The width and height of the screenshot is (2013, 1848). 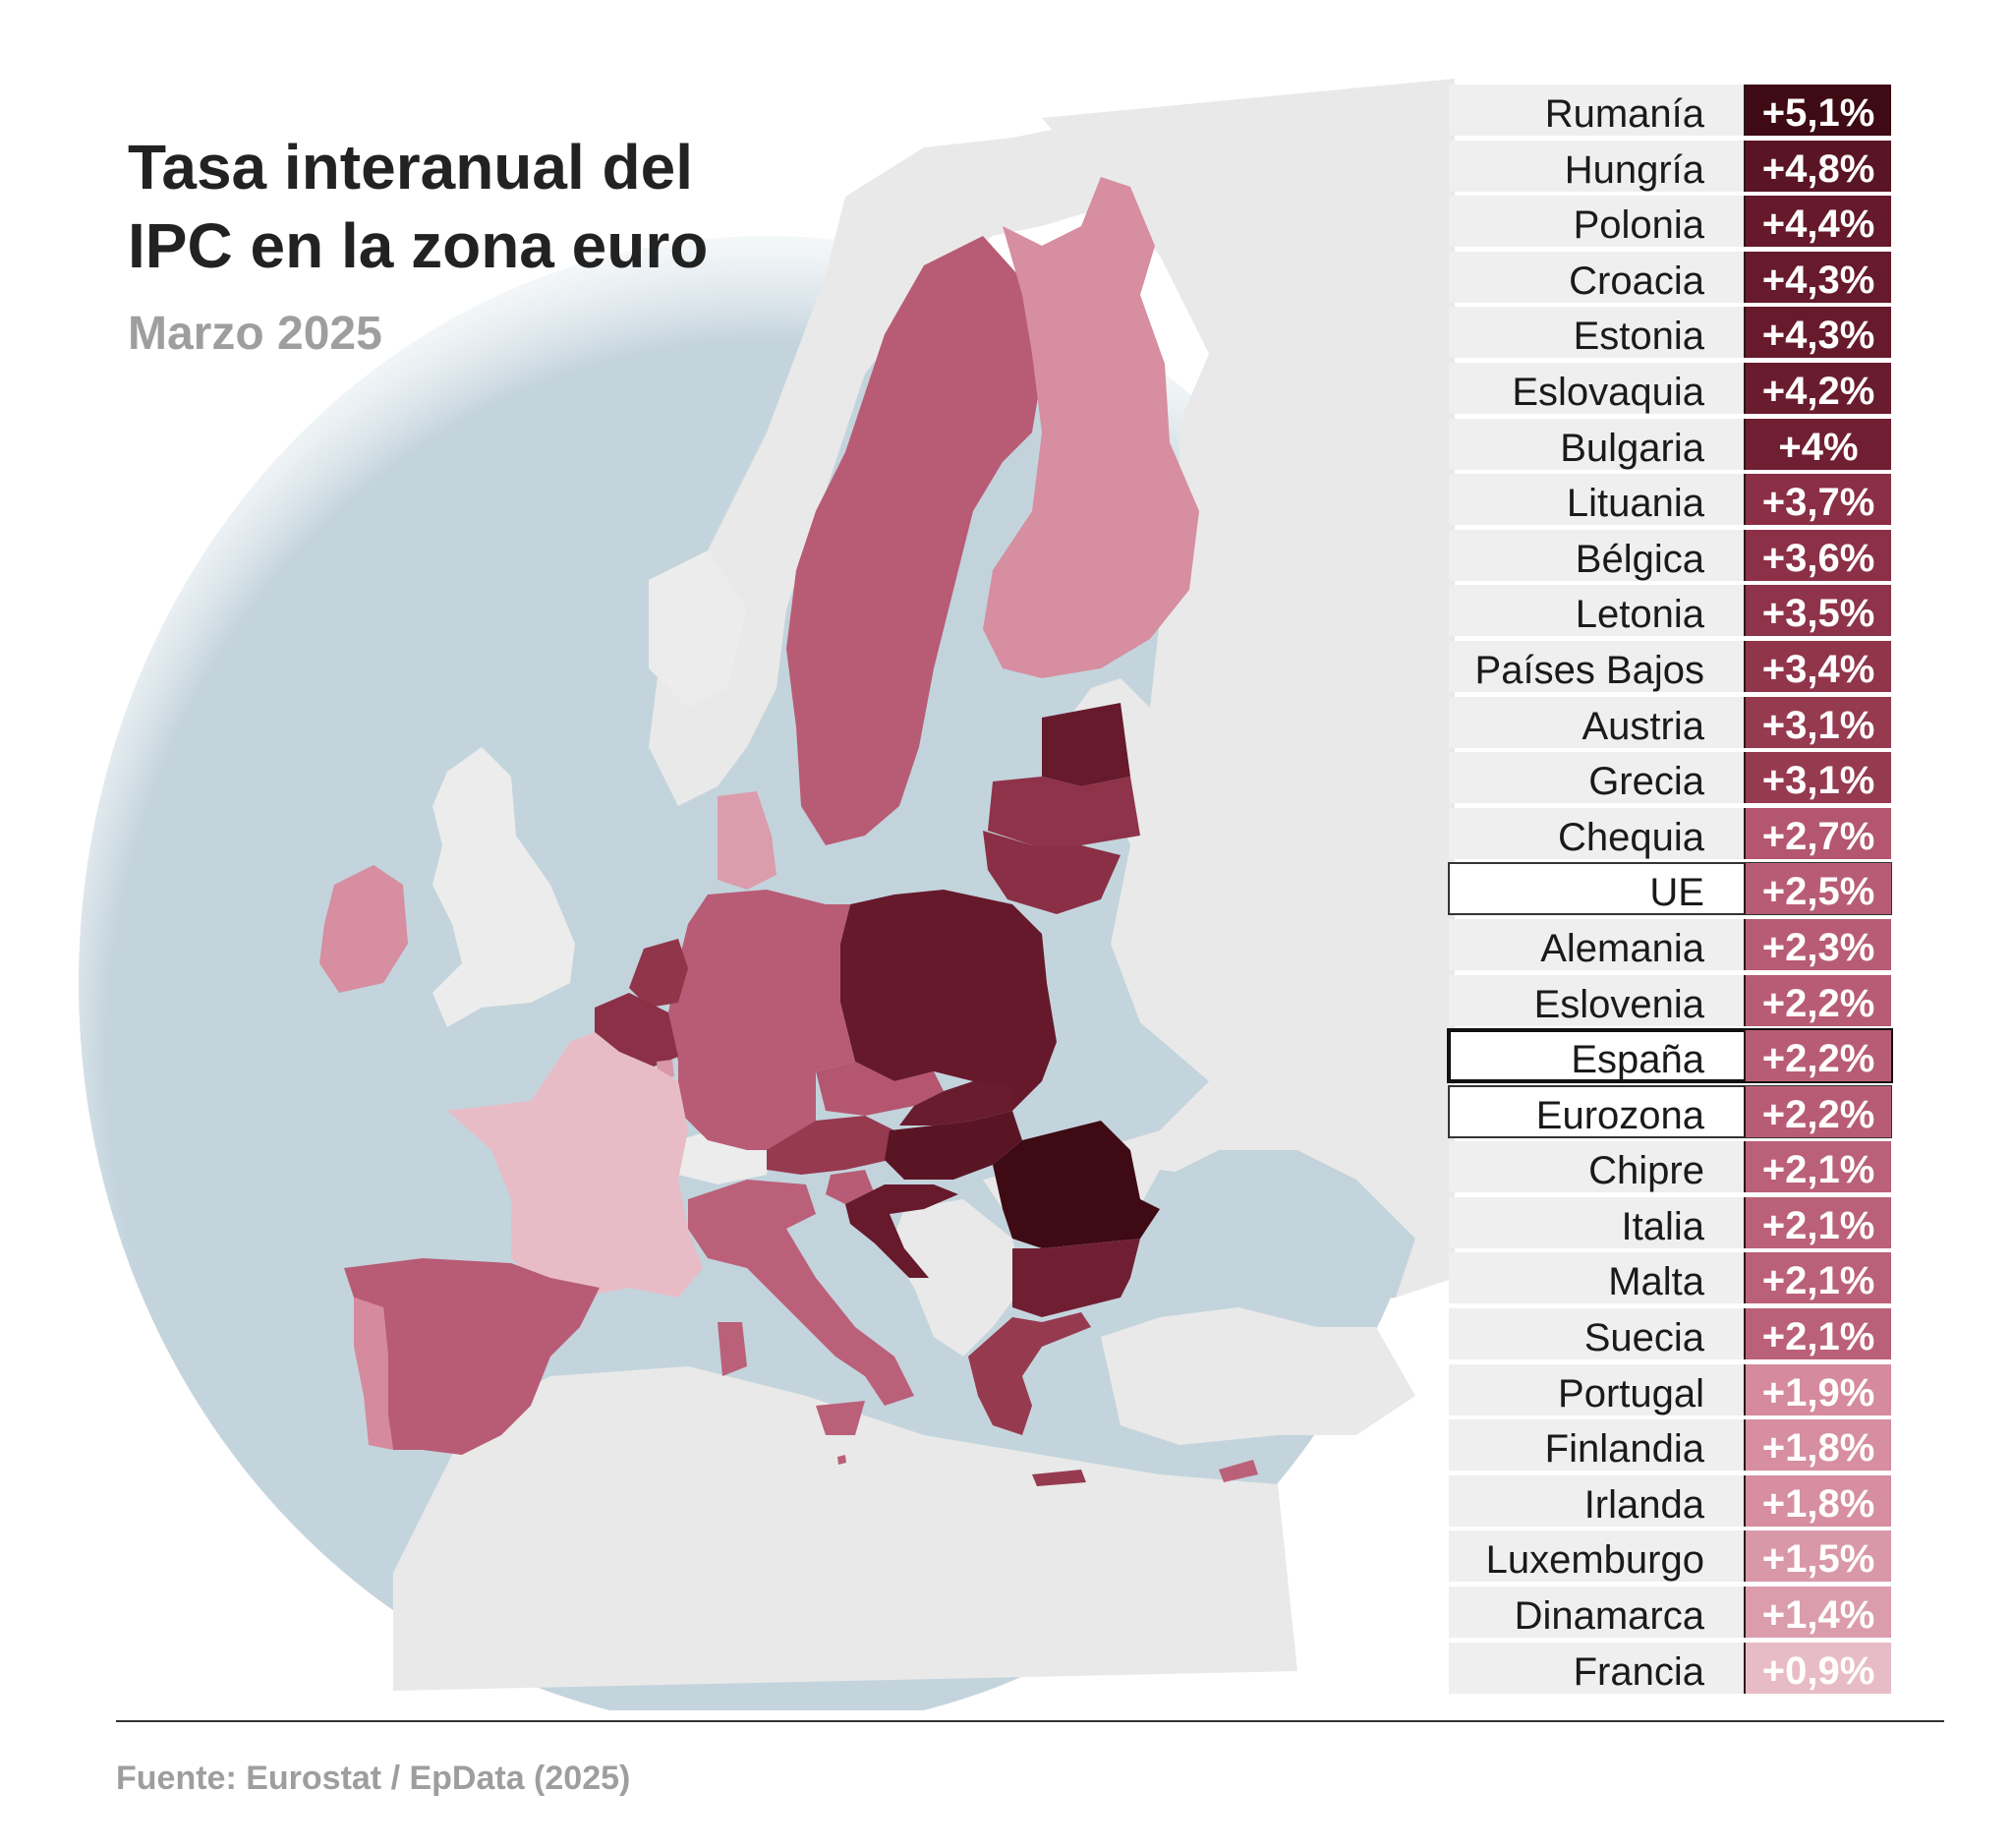 What do you see at coordinates (1639, 559) in the screenshot?
I see `country-name: Bélgica` at bounding box center [1639, 559].